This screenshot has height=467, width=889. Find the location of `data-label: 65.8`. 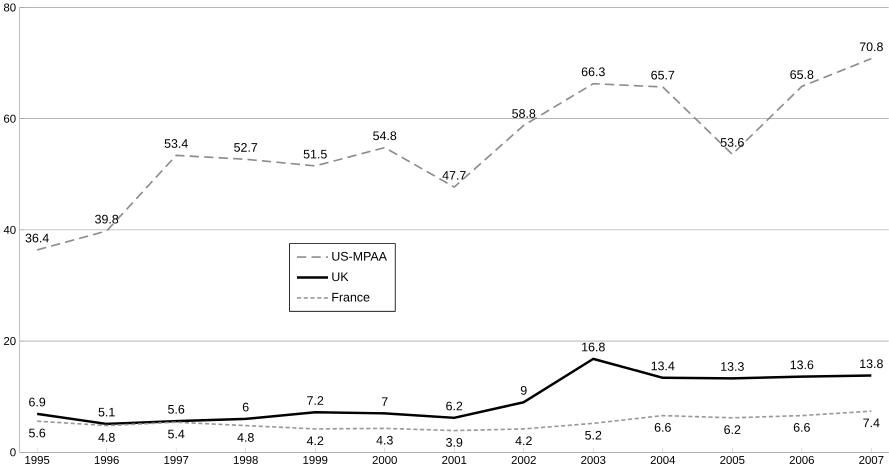

data-label: 65.8 is located at coordinates (802, 74).